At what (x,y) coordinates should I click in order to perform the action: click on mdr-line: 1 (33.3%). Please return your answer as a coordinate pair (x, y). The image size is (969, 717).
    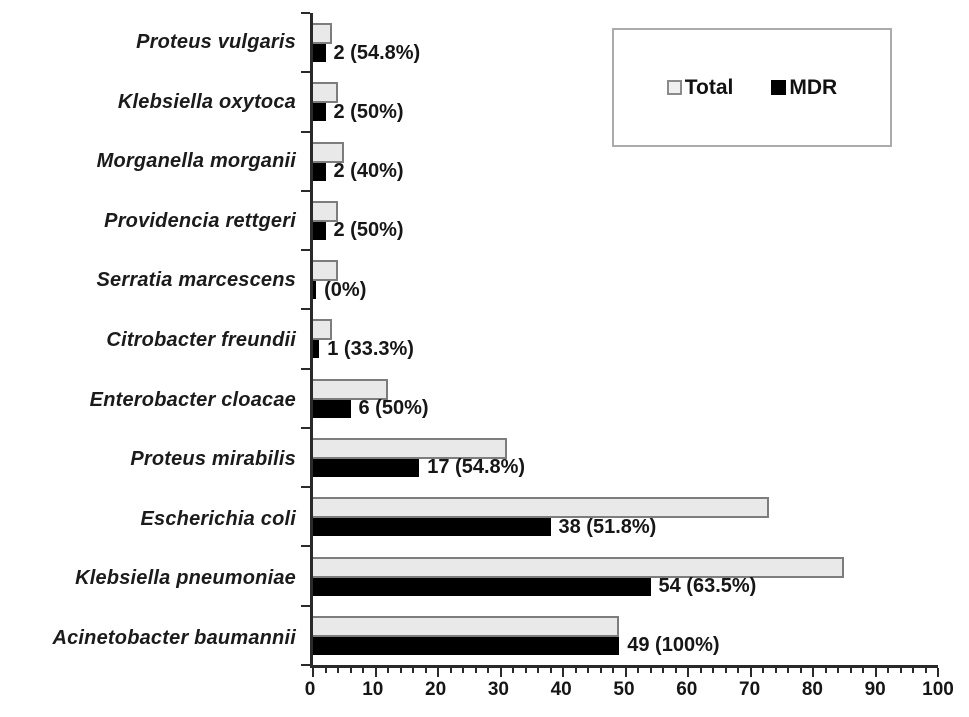
    Looking at the image, I should click on (625, 348).